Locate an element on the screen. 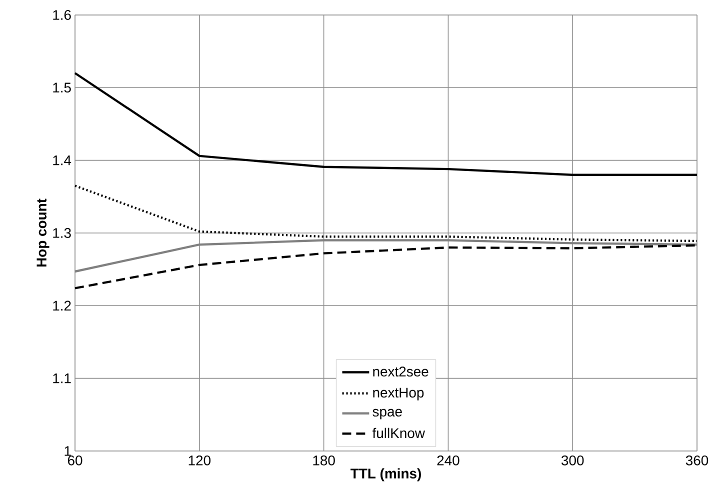  legend-label: next2see is located at coordinates (400, 371).